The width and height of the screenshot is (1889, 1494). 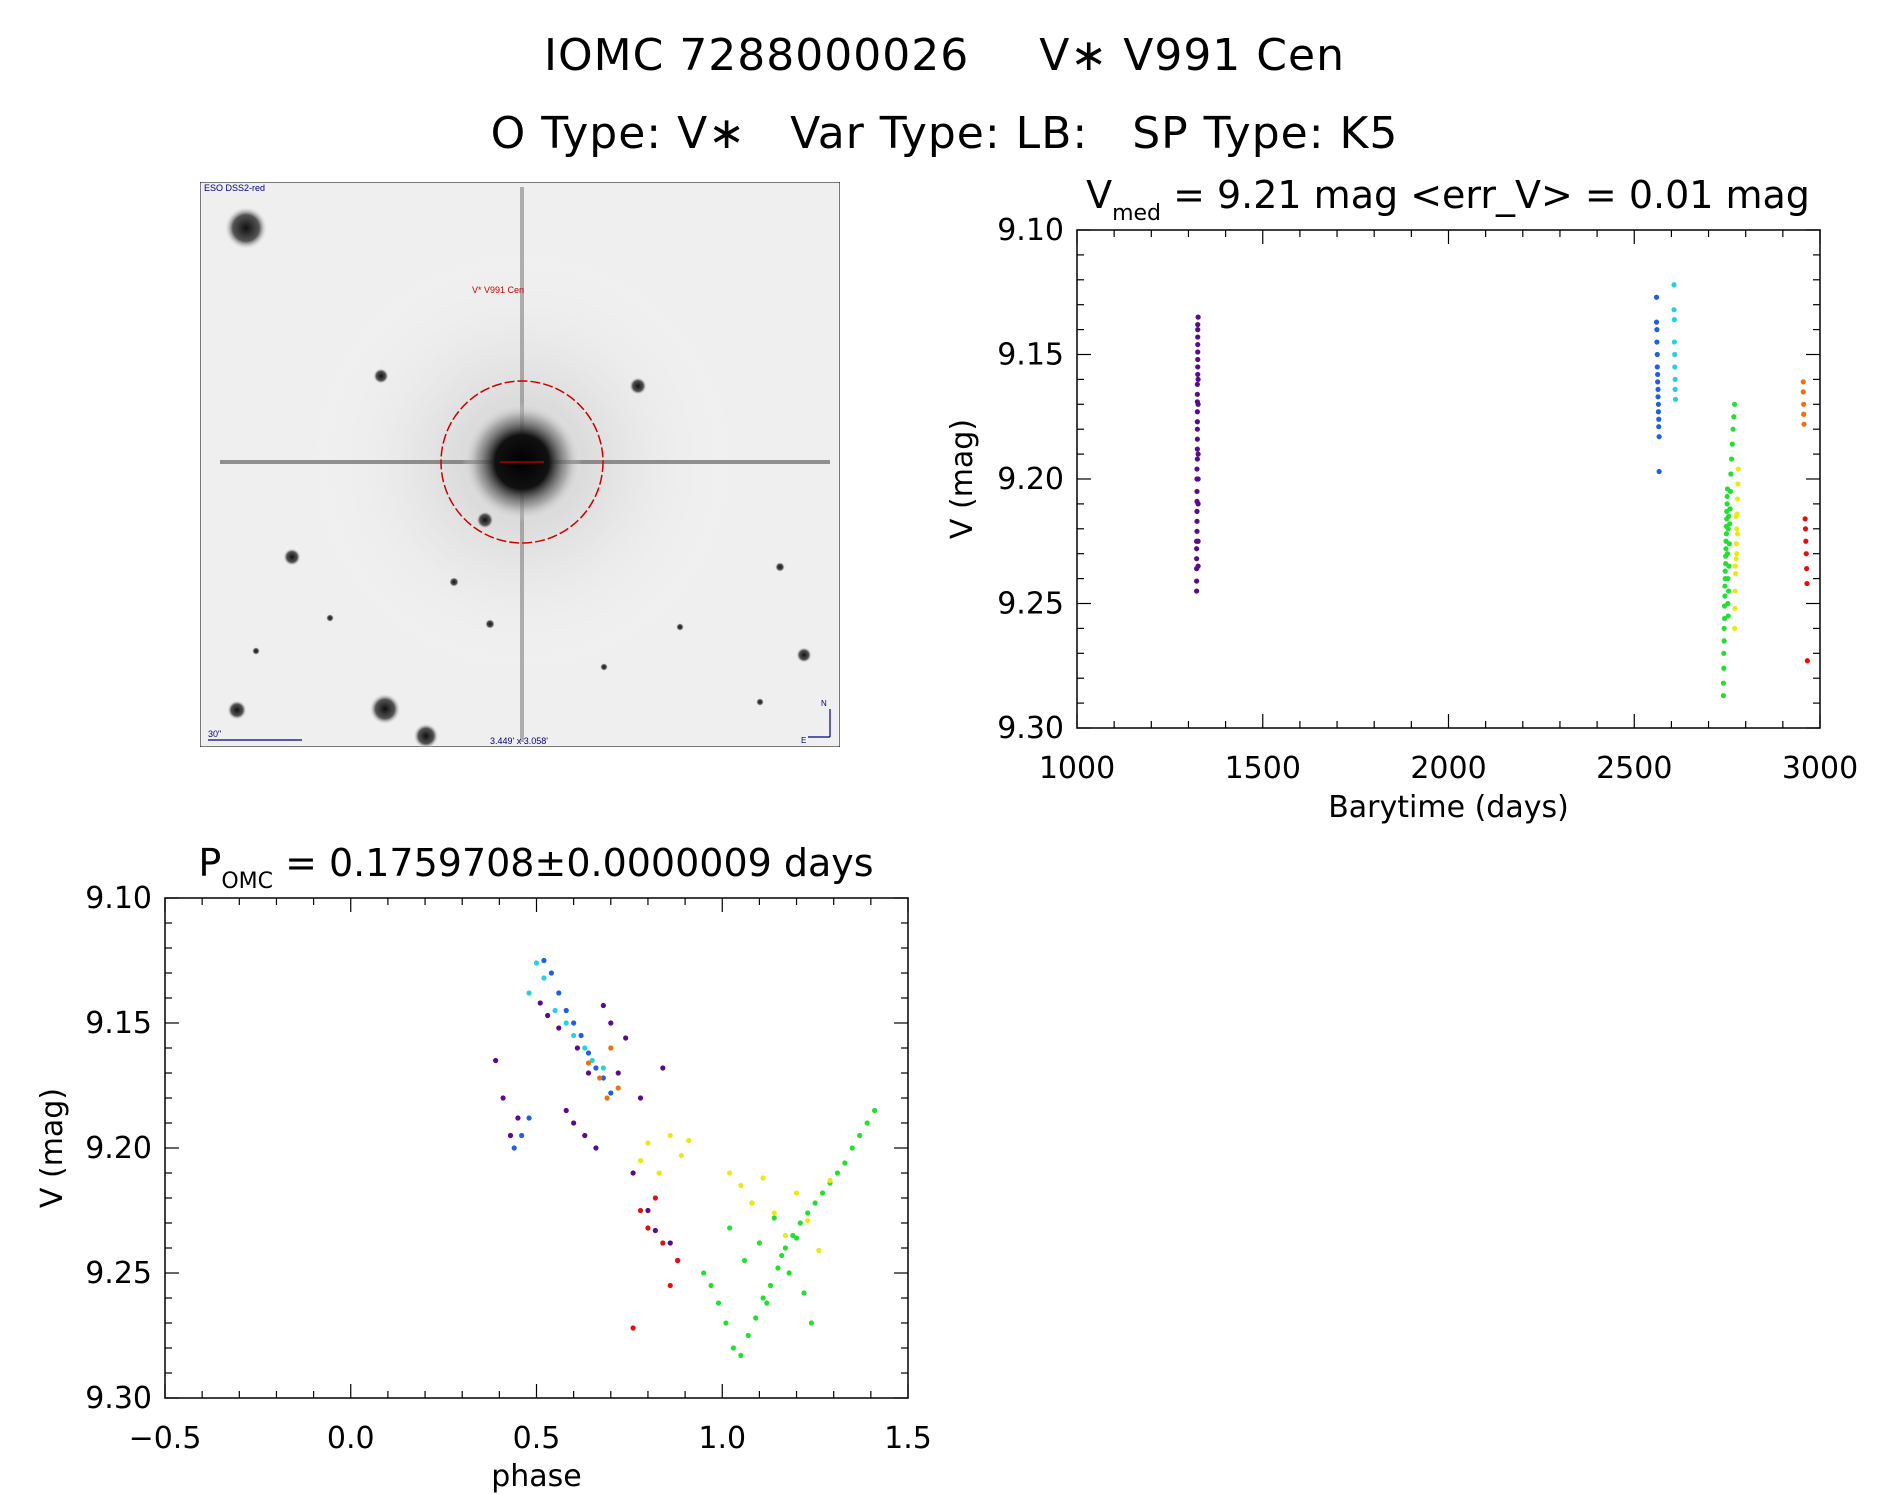 What do you see at coordinates (118, 1023) in the screenshot?
I see `y-tick-label: 9.15` at bounding box center [118, 1023].